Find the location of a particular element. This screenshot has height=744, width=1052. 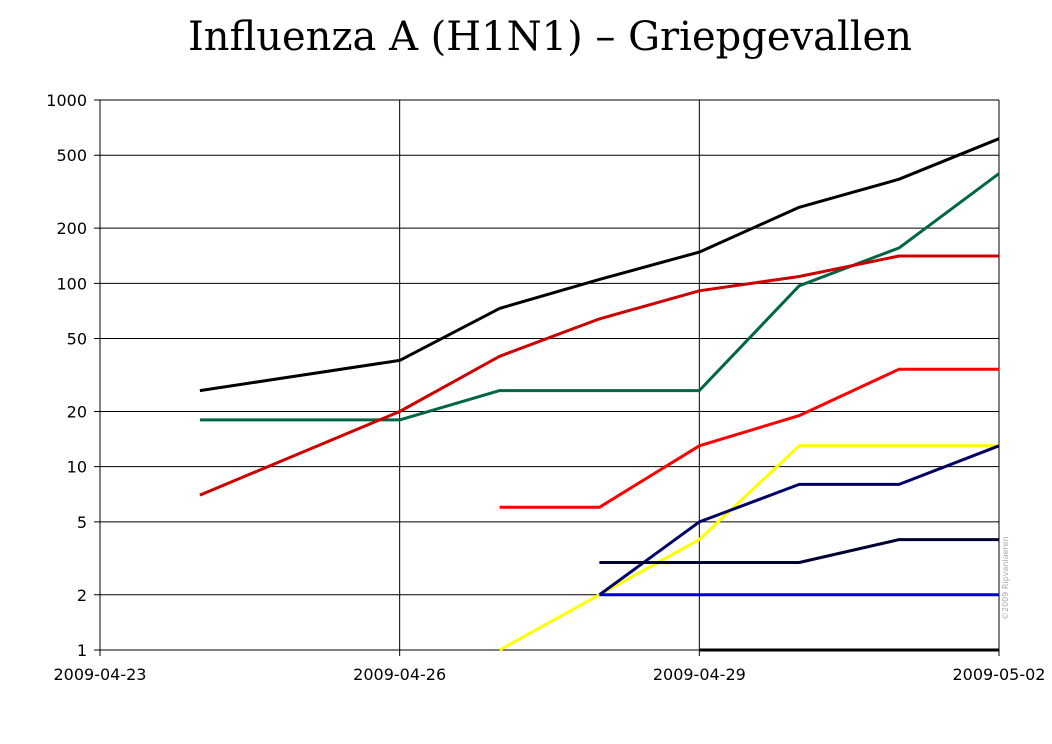

x-tick-label: 2009-04-23 is located at coordinates (100, 674).